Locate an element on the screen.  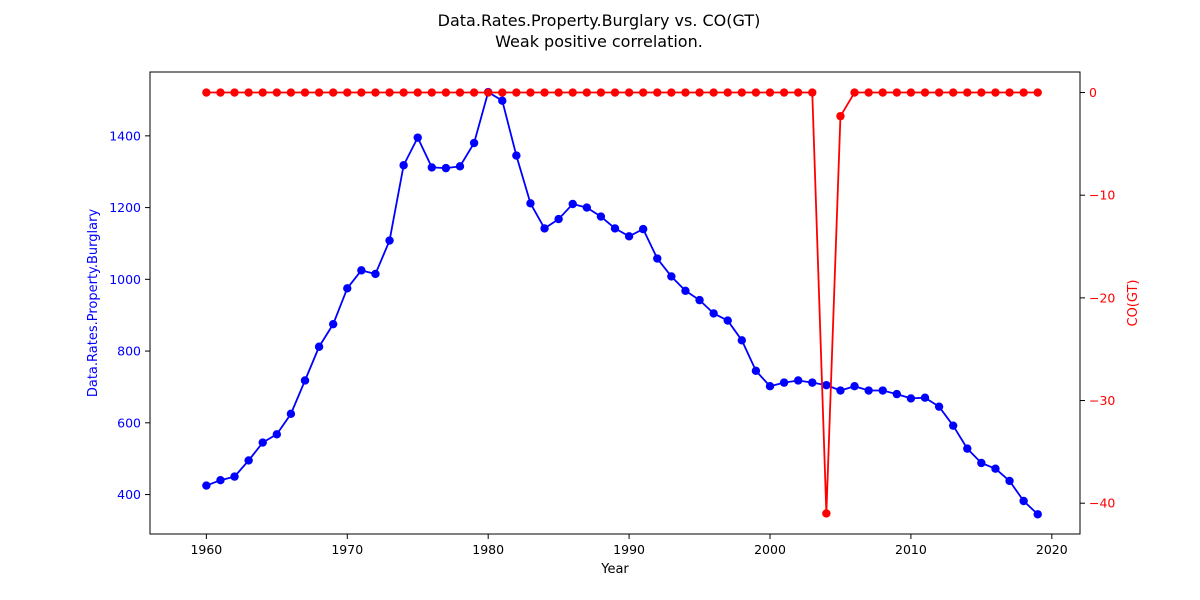
right-y-tick-label: −10 is located at coordinates (1102, 195).